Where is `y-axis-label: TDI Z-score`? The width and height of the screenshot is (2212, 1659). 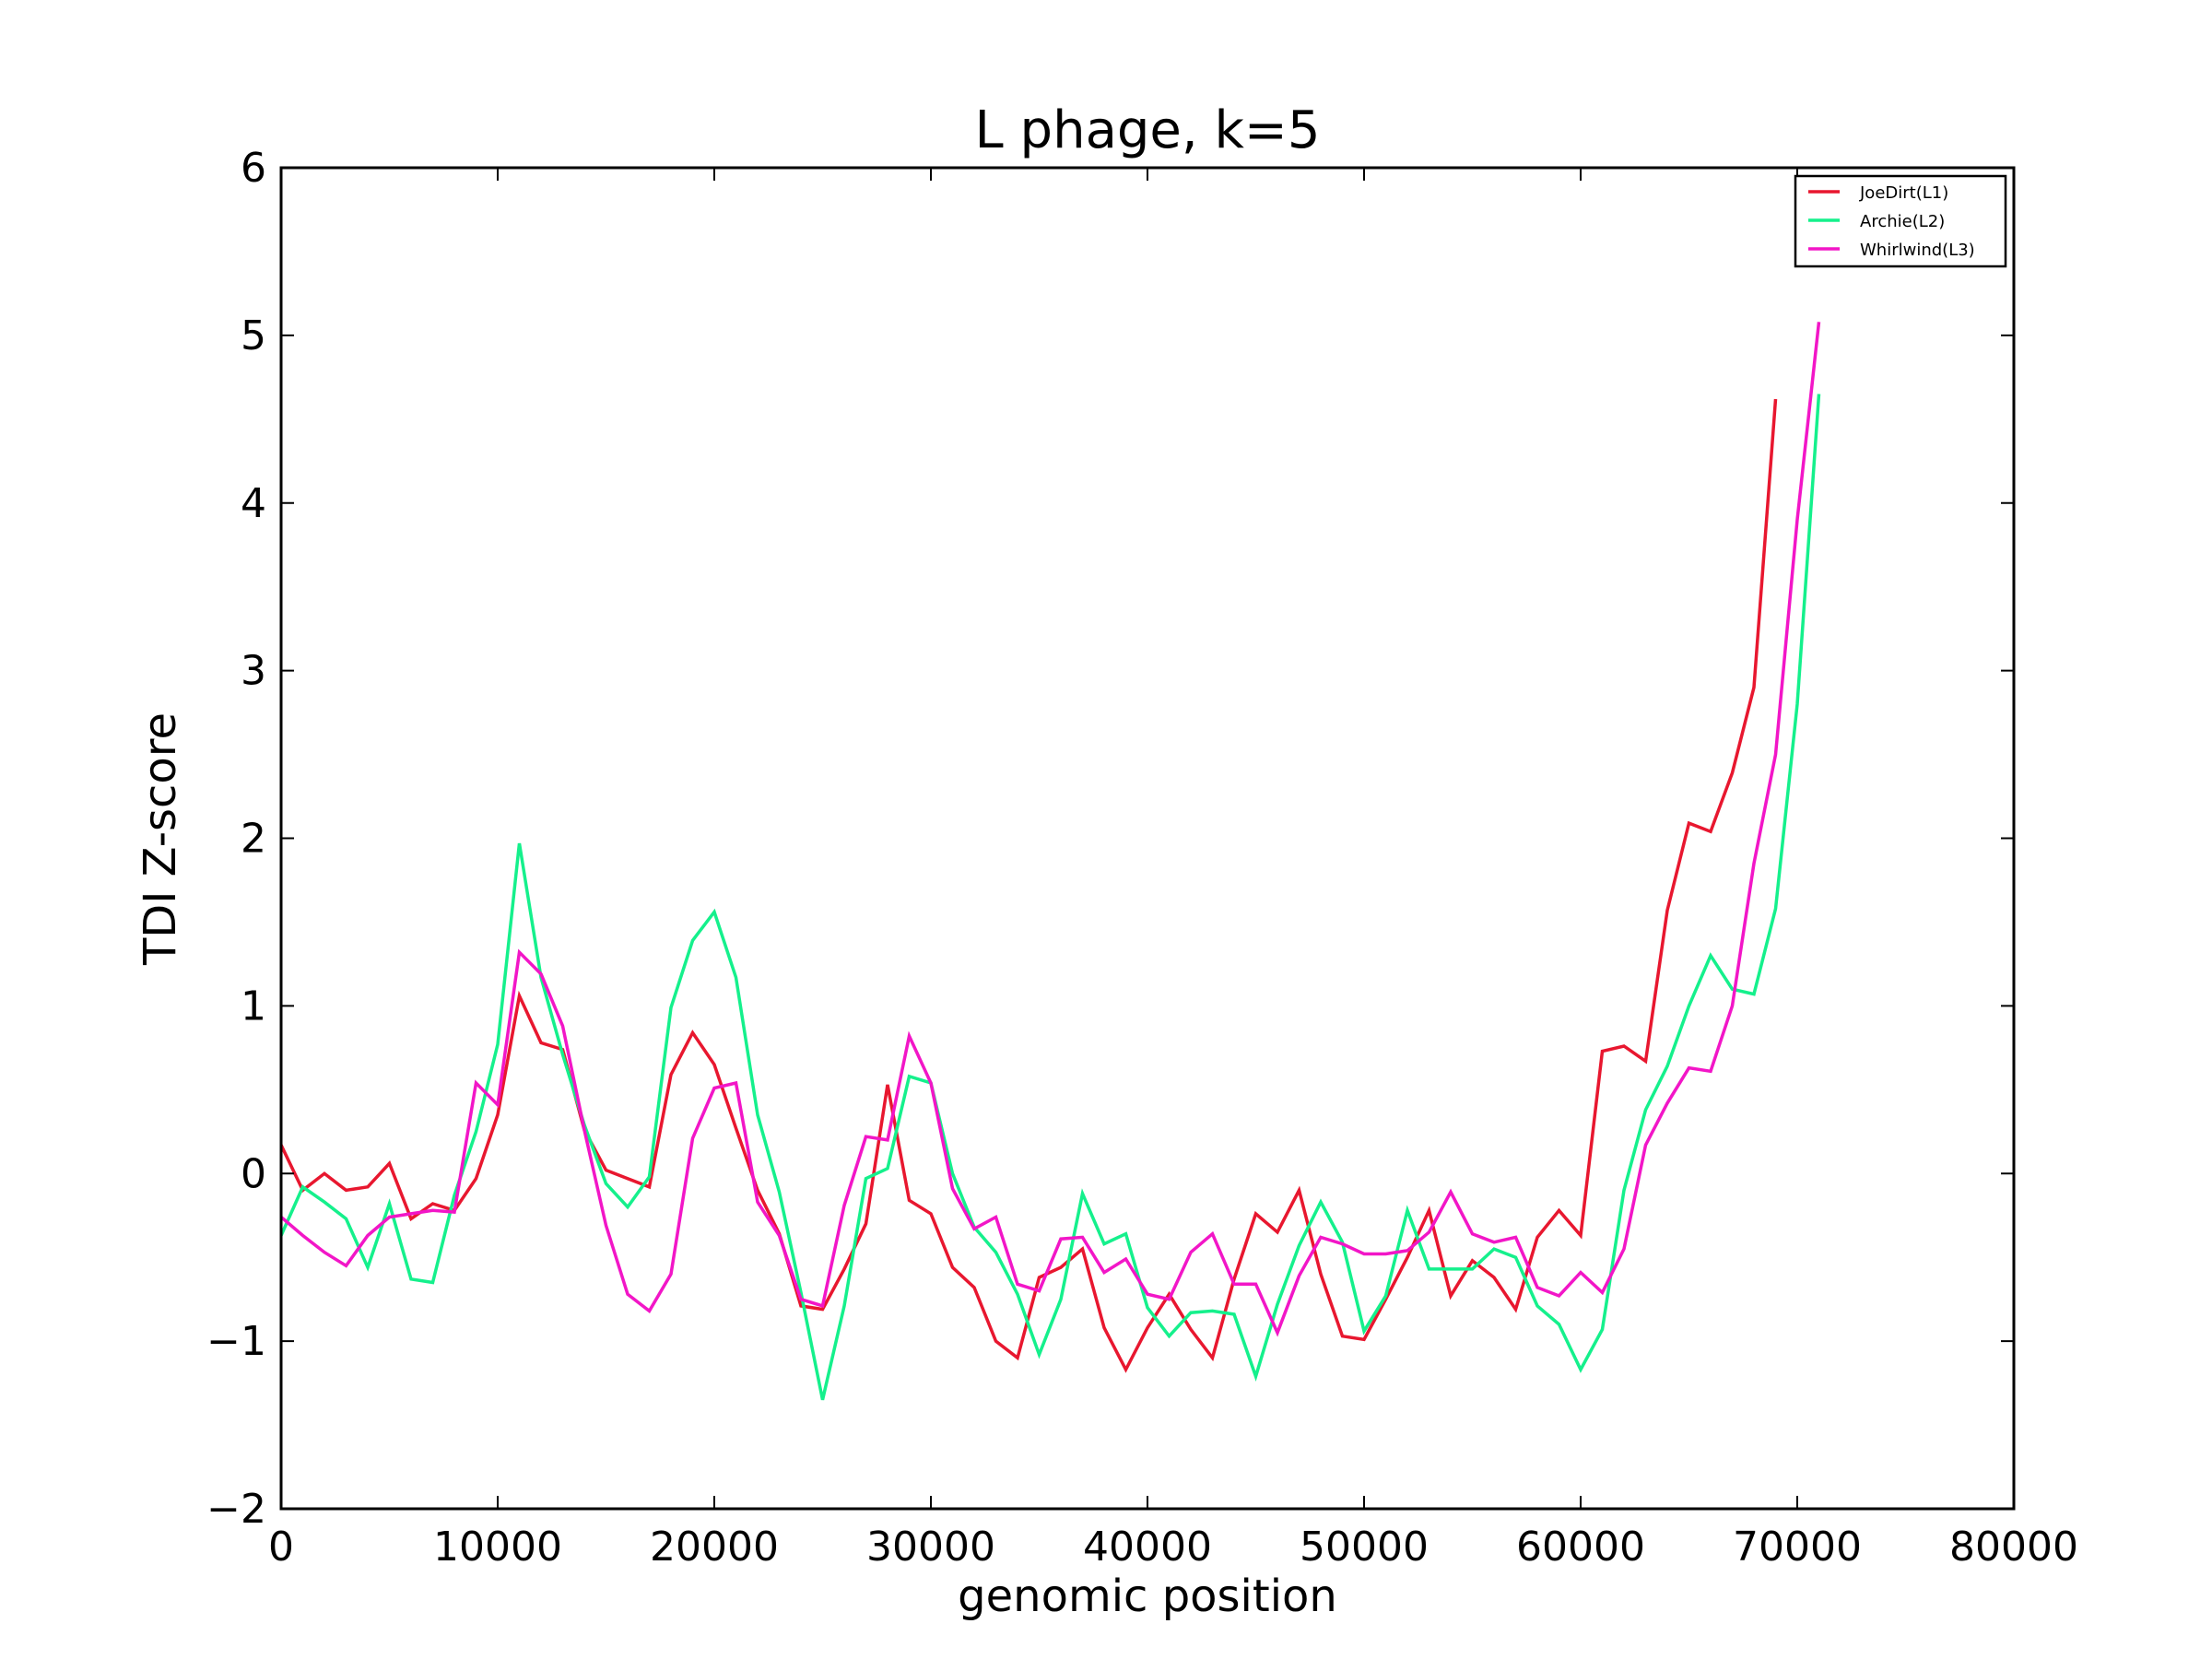 y-axis-label: TDI Z-score is located at coordinates (160, 839).